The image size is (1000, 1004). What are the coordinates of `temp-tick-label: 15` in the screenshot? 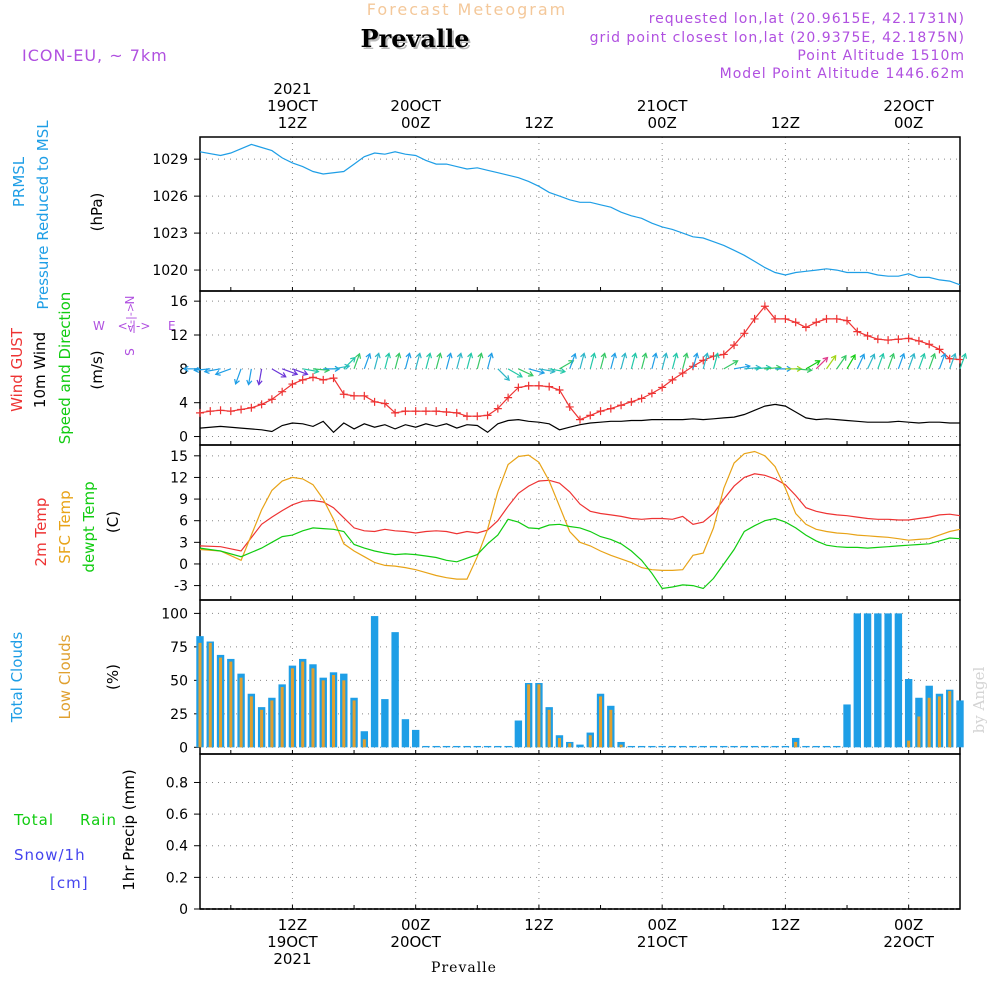 It's located at (179, 457).